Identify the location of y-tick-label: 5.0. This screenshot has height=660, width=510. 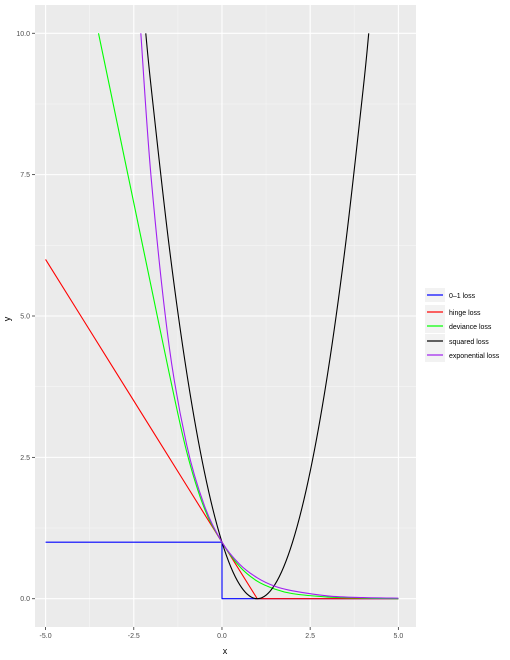
(25, 317).